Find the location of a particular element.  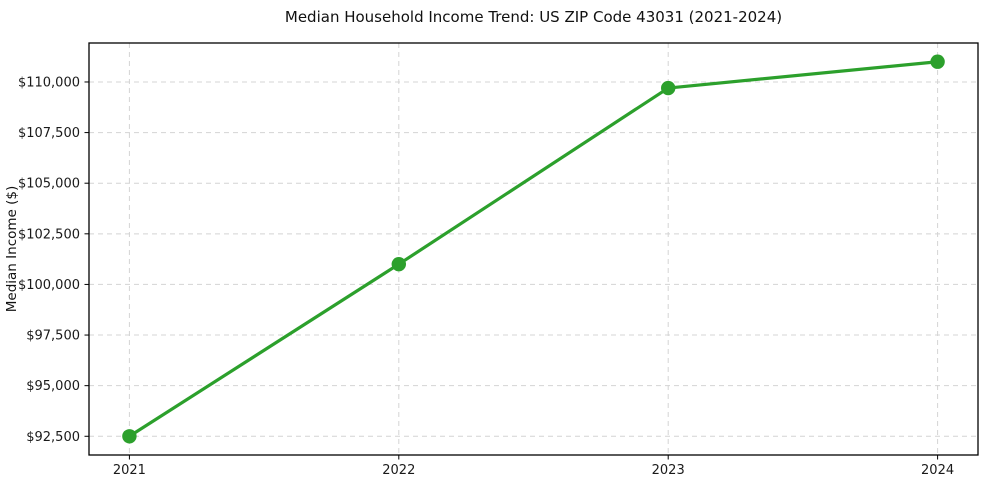

y-axis-label: Median Income ($) is located at coordinates (12, 249).